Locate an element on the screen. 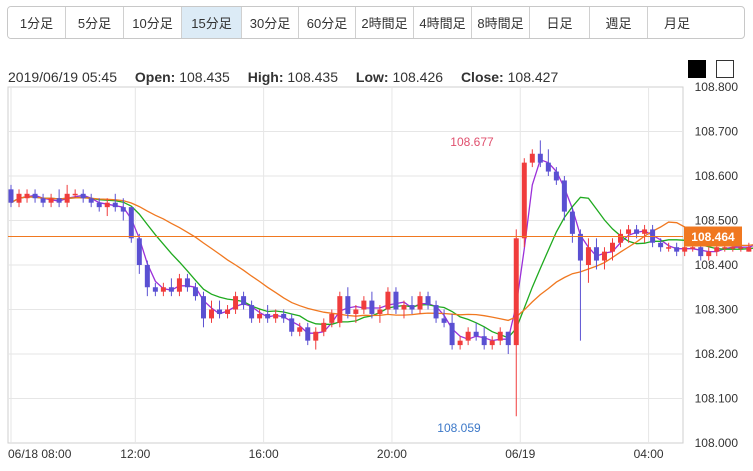 This screenshot has height=471, width=753. tab-5: 60分足 is located at coordinates (327, 22).